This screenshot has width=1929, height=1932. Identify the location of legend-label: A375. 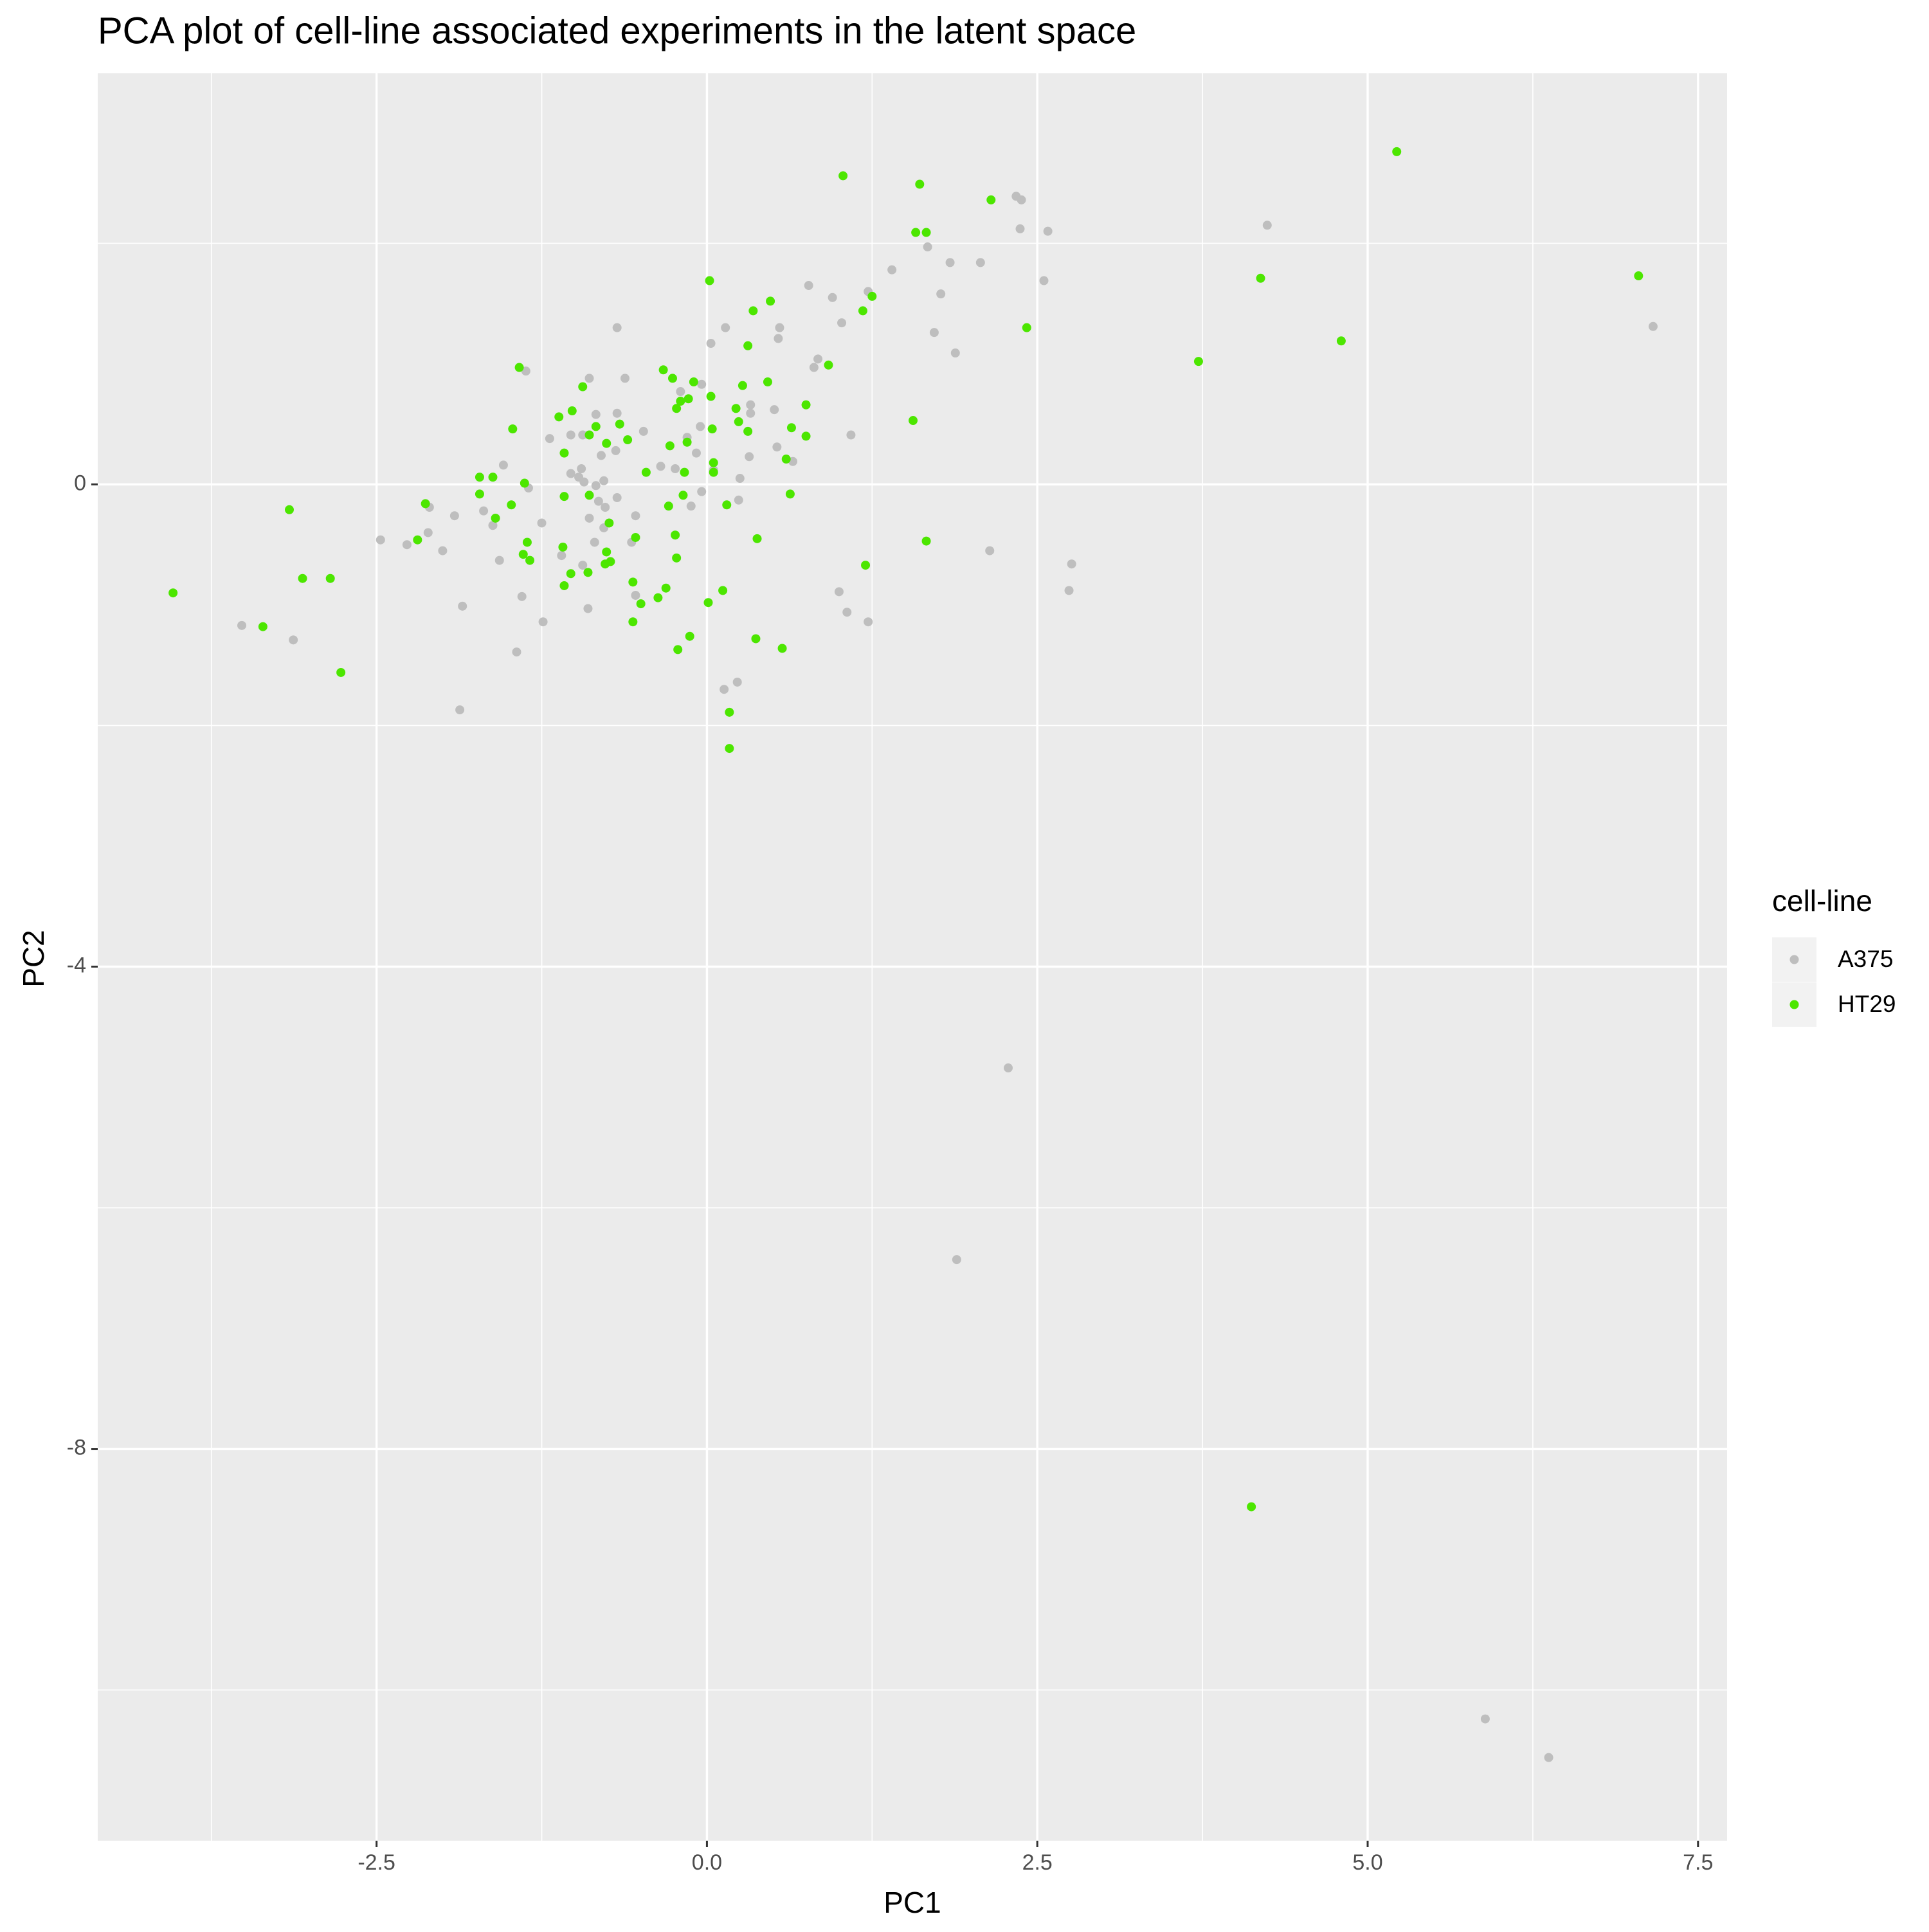
(1865, 959).